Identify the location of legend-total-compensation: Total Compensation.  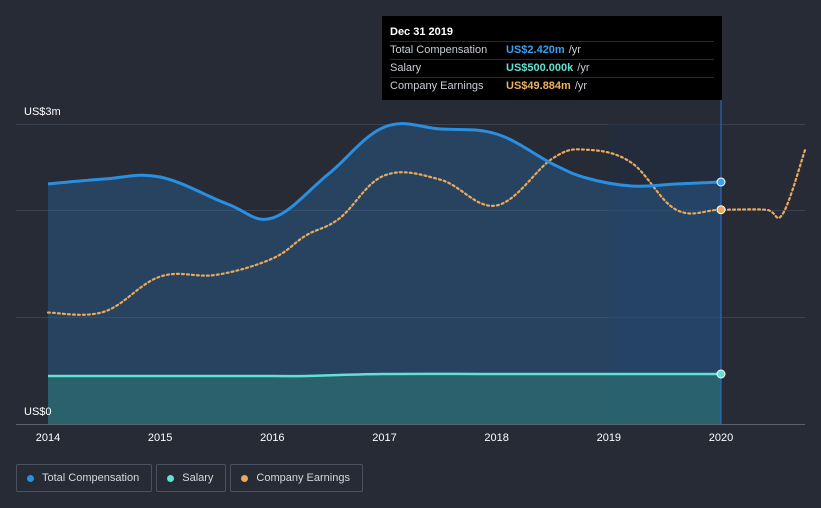
(84, 478).